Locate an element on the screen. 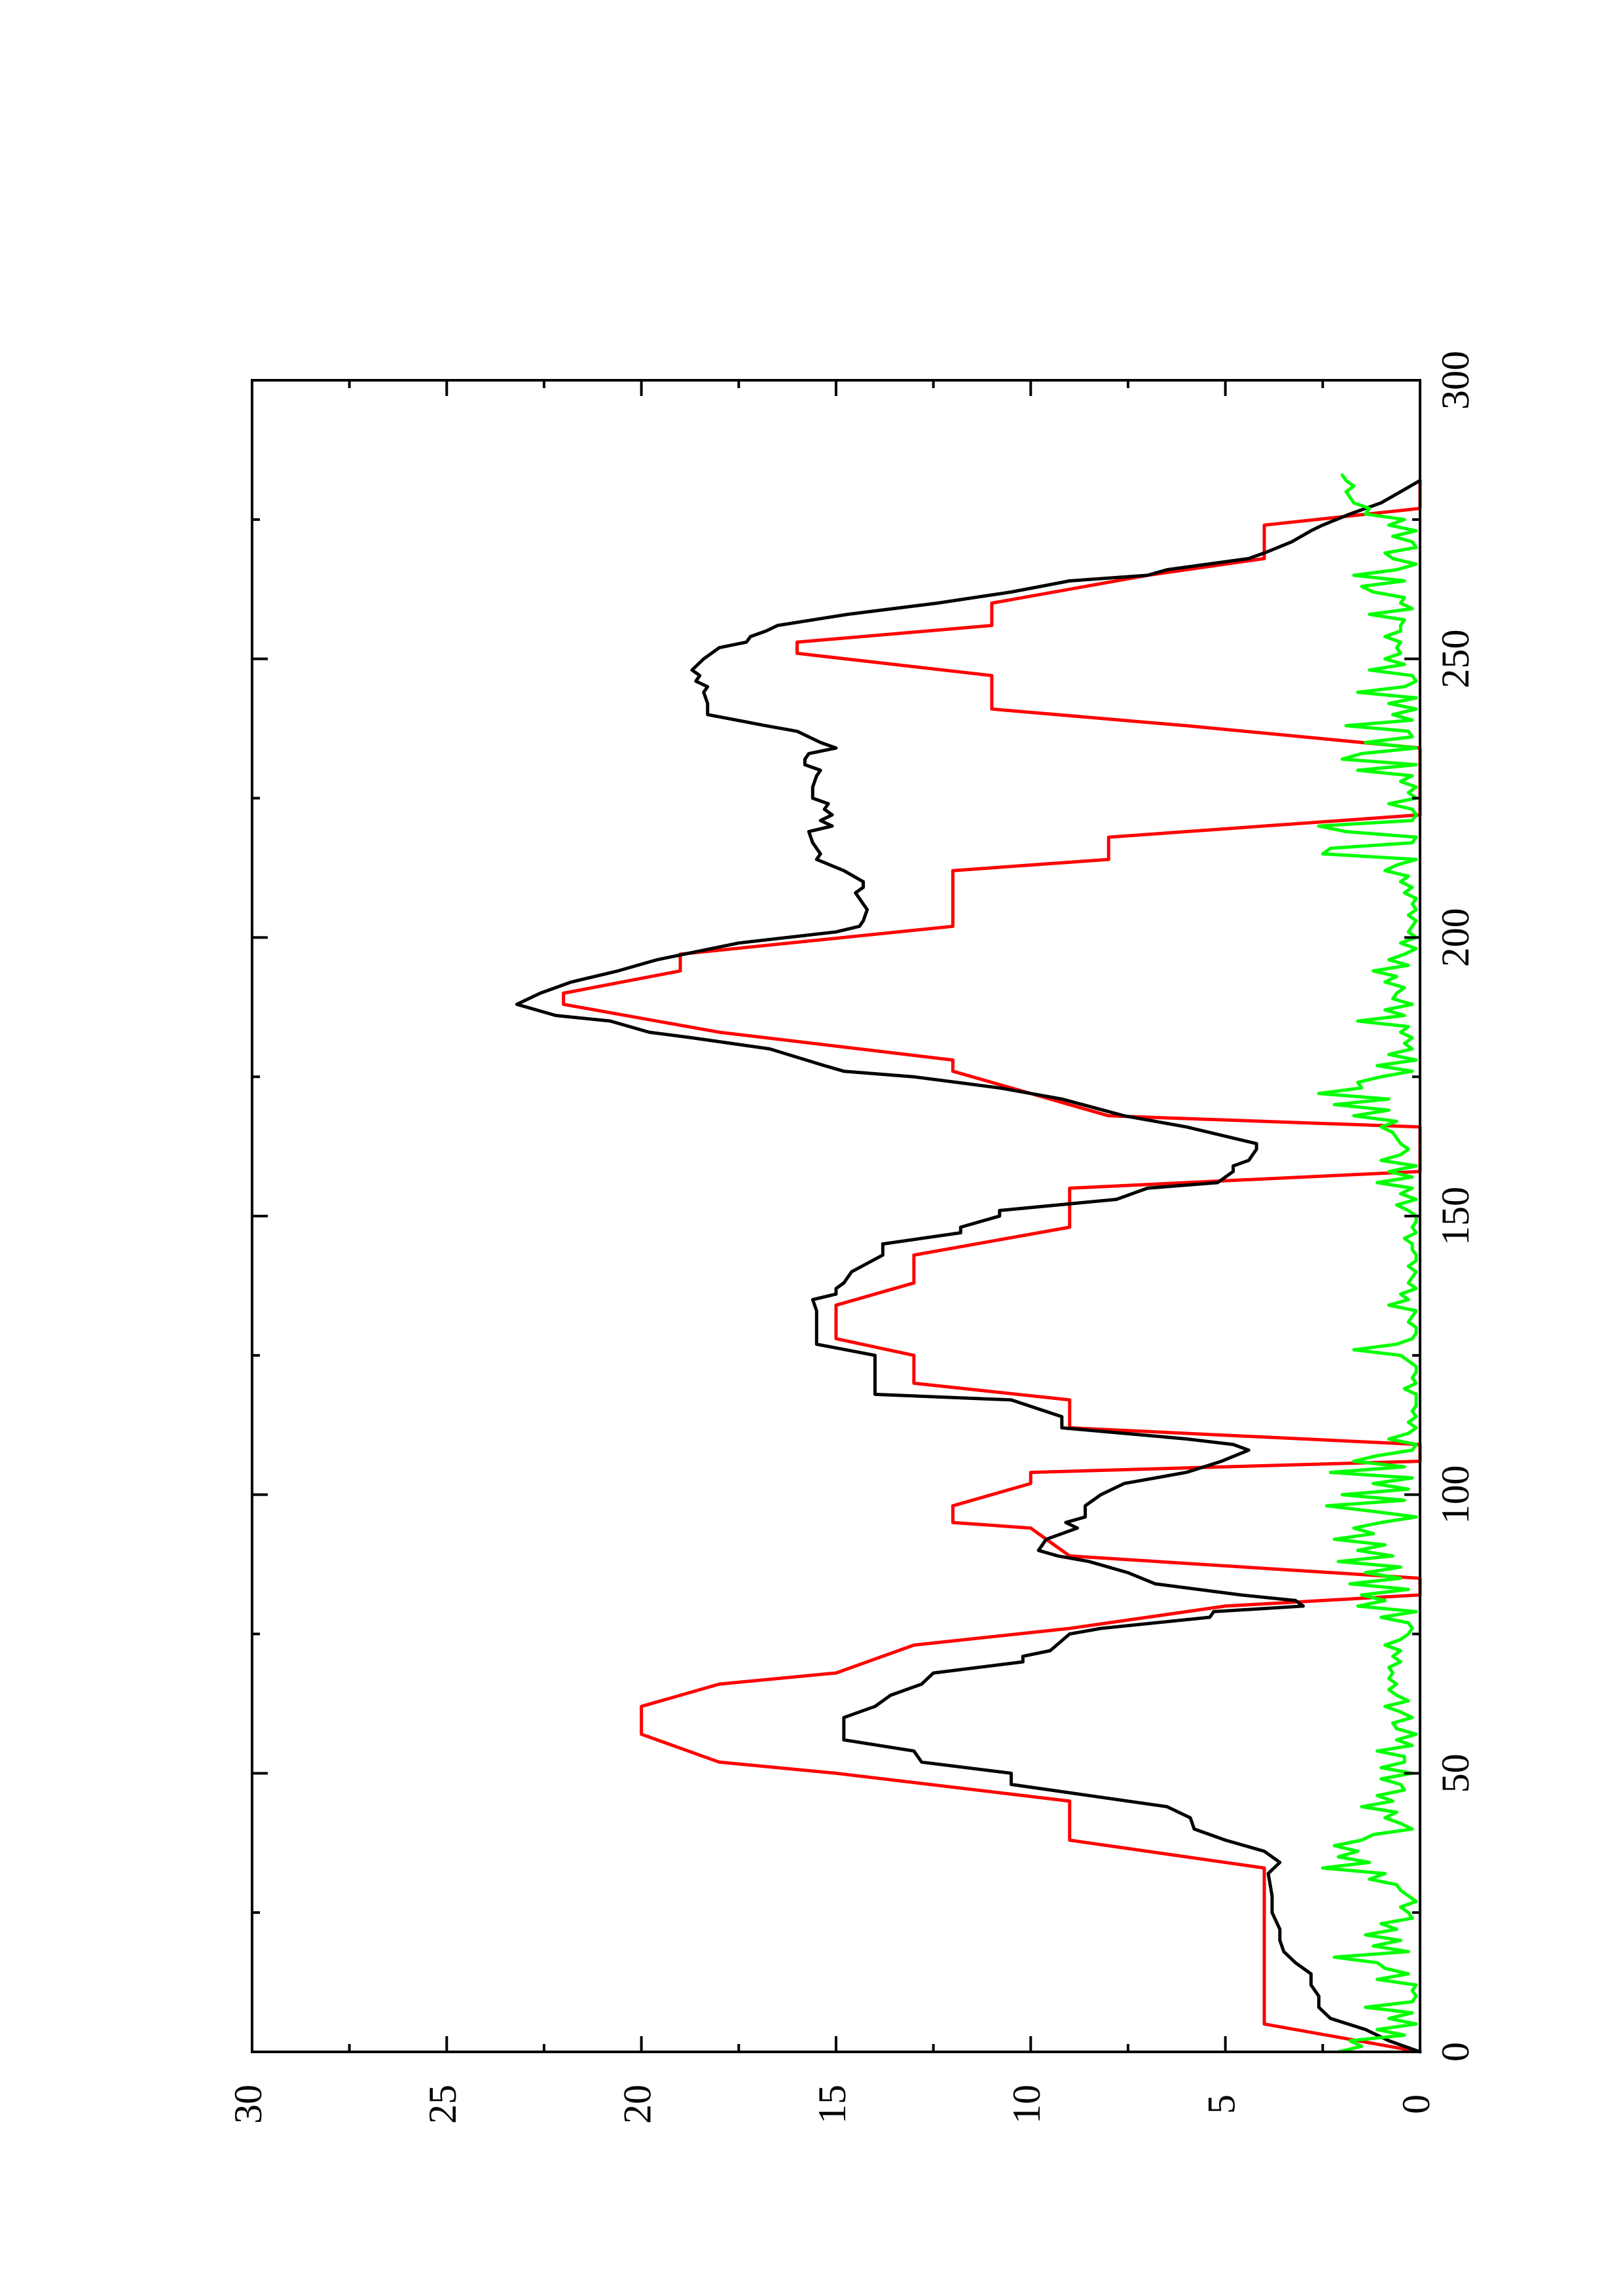  y-tick-label: 0 is located at coordinates (1416, 2104).